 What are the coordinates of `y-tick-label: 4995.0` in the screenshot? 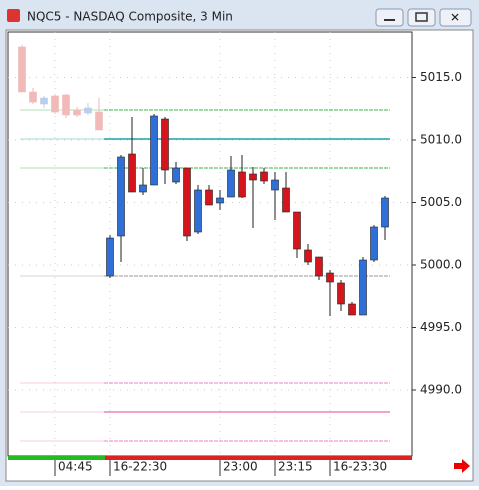 It's located at (441, 327).